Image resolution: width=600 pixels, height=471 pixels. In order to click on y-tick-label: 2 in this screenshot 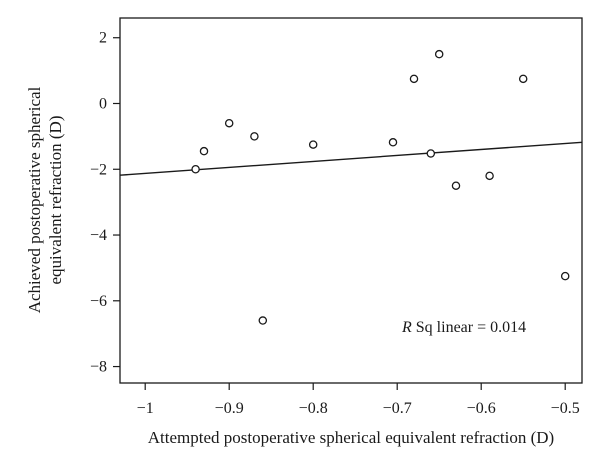, I will do `click(103, 38)`.